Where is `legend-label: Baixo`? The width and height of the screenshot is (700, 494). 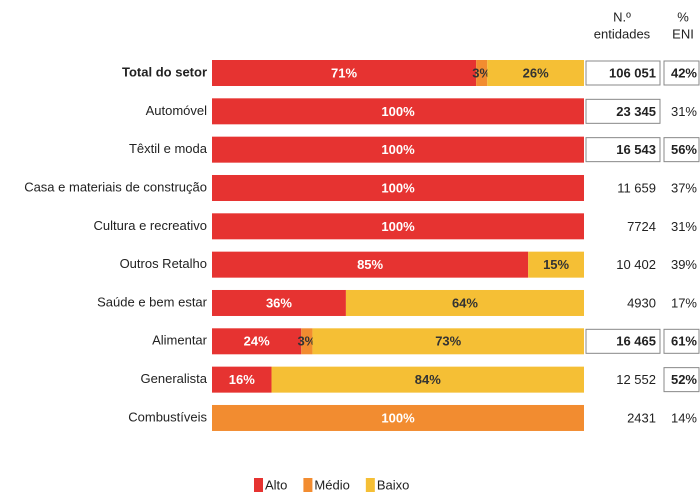
legend-label: Baixo is located at coordinates (393, 484).